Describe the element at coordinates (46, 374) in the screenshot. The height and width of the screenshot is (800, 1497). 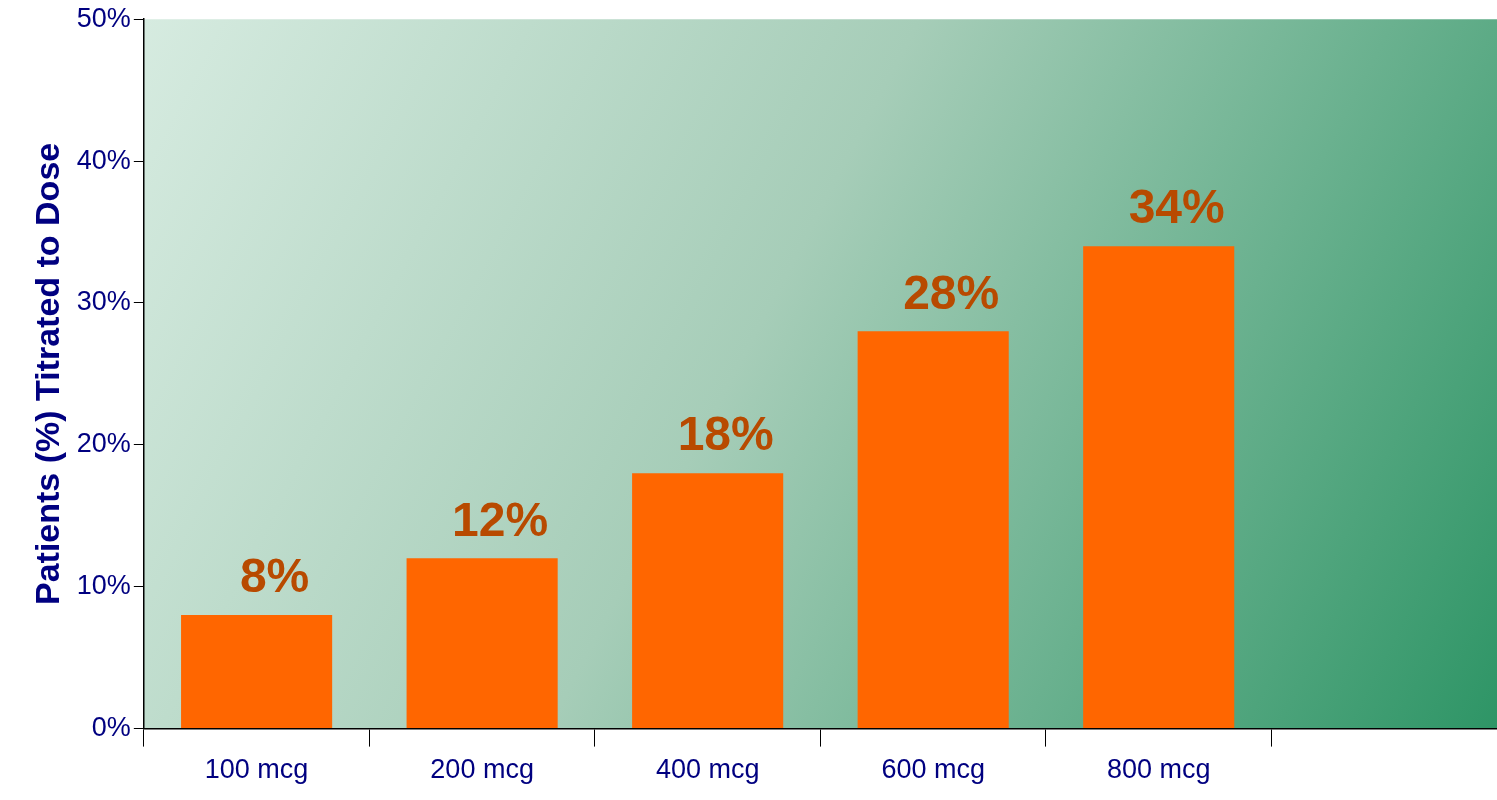
I see `y-axis-title: Patients (%) Titrated to Dose` at that location.